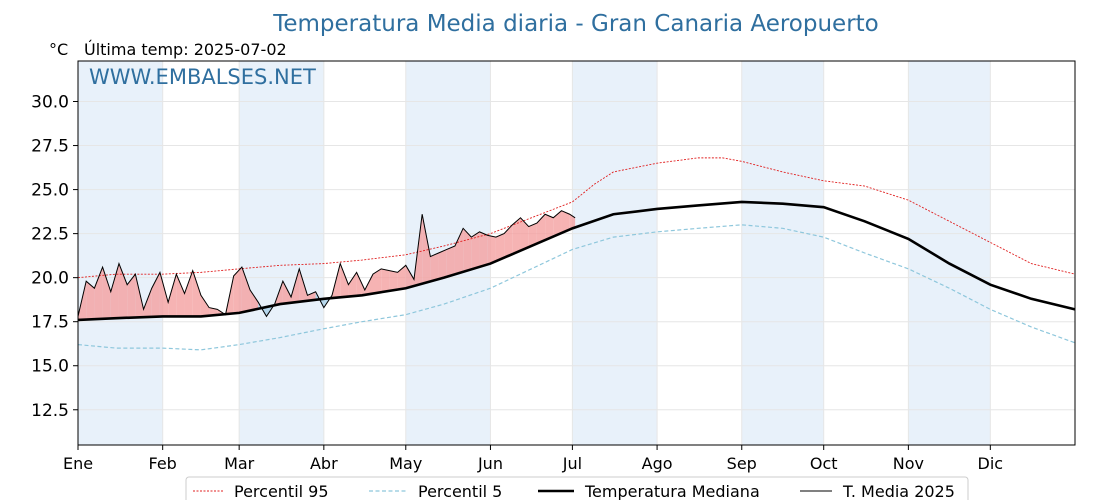 This screenshot has width=1120, height=500. I want to click on x-tick-label: Ene, so click(78, 463).